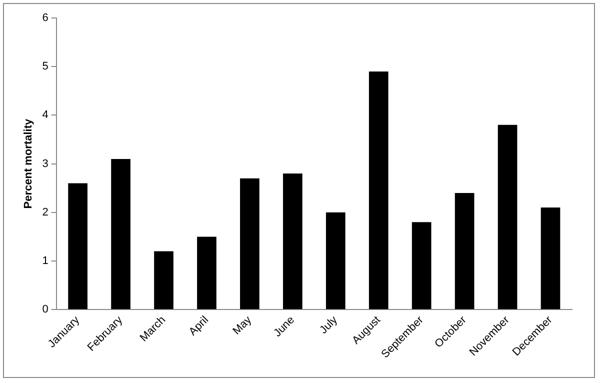 This screenshot has width=600, height=383. What do you see at coordinates (45, 66) in the screenshot?
I see `y-tick-label: 5` at bounding box center [45, 66].